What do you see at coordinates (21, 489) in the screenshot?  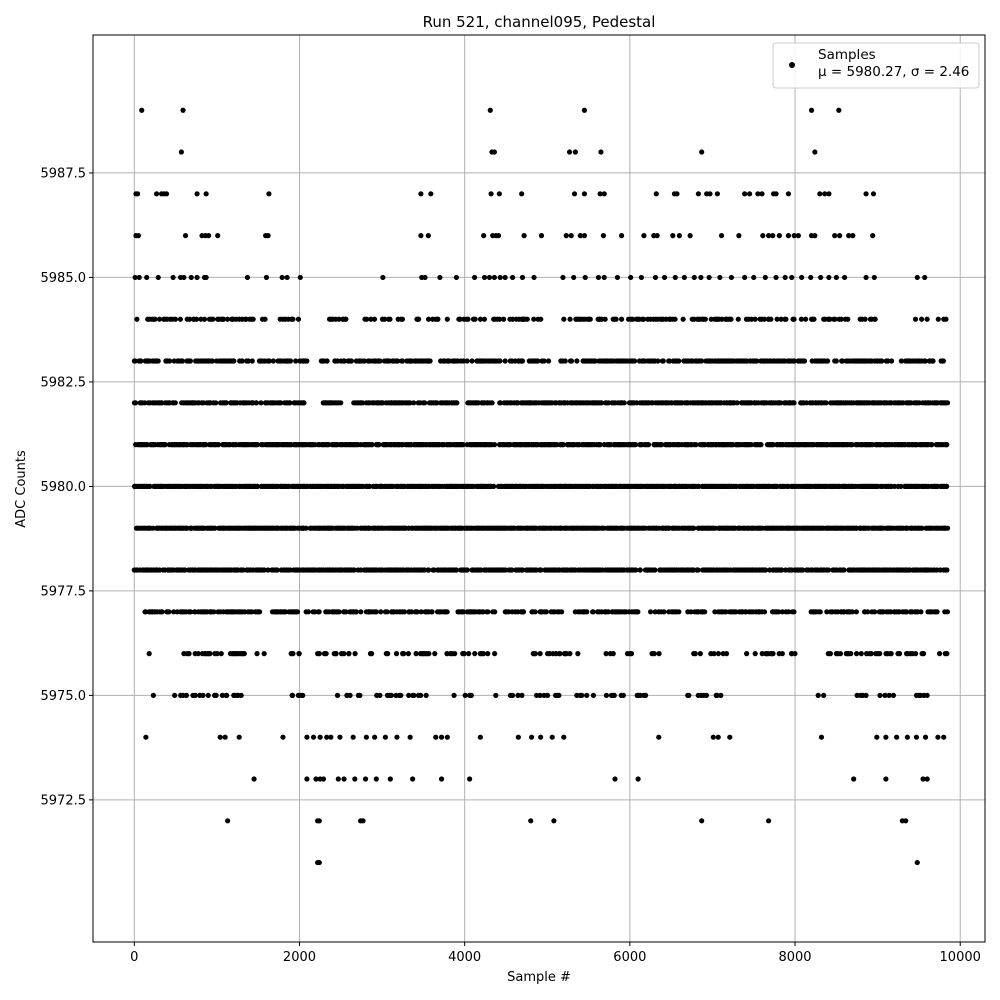 I see `y-axis-label: ADC Counts` at bounding box center [21, 489].